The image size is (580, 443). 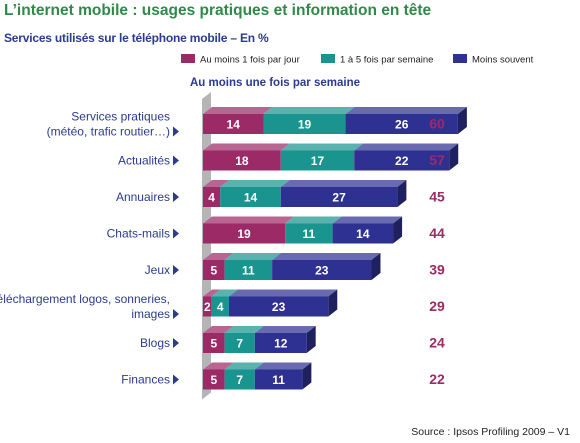 I want to click on legend-label: 1 à 5 fois par semaine, so click(x=386, y=60).